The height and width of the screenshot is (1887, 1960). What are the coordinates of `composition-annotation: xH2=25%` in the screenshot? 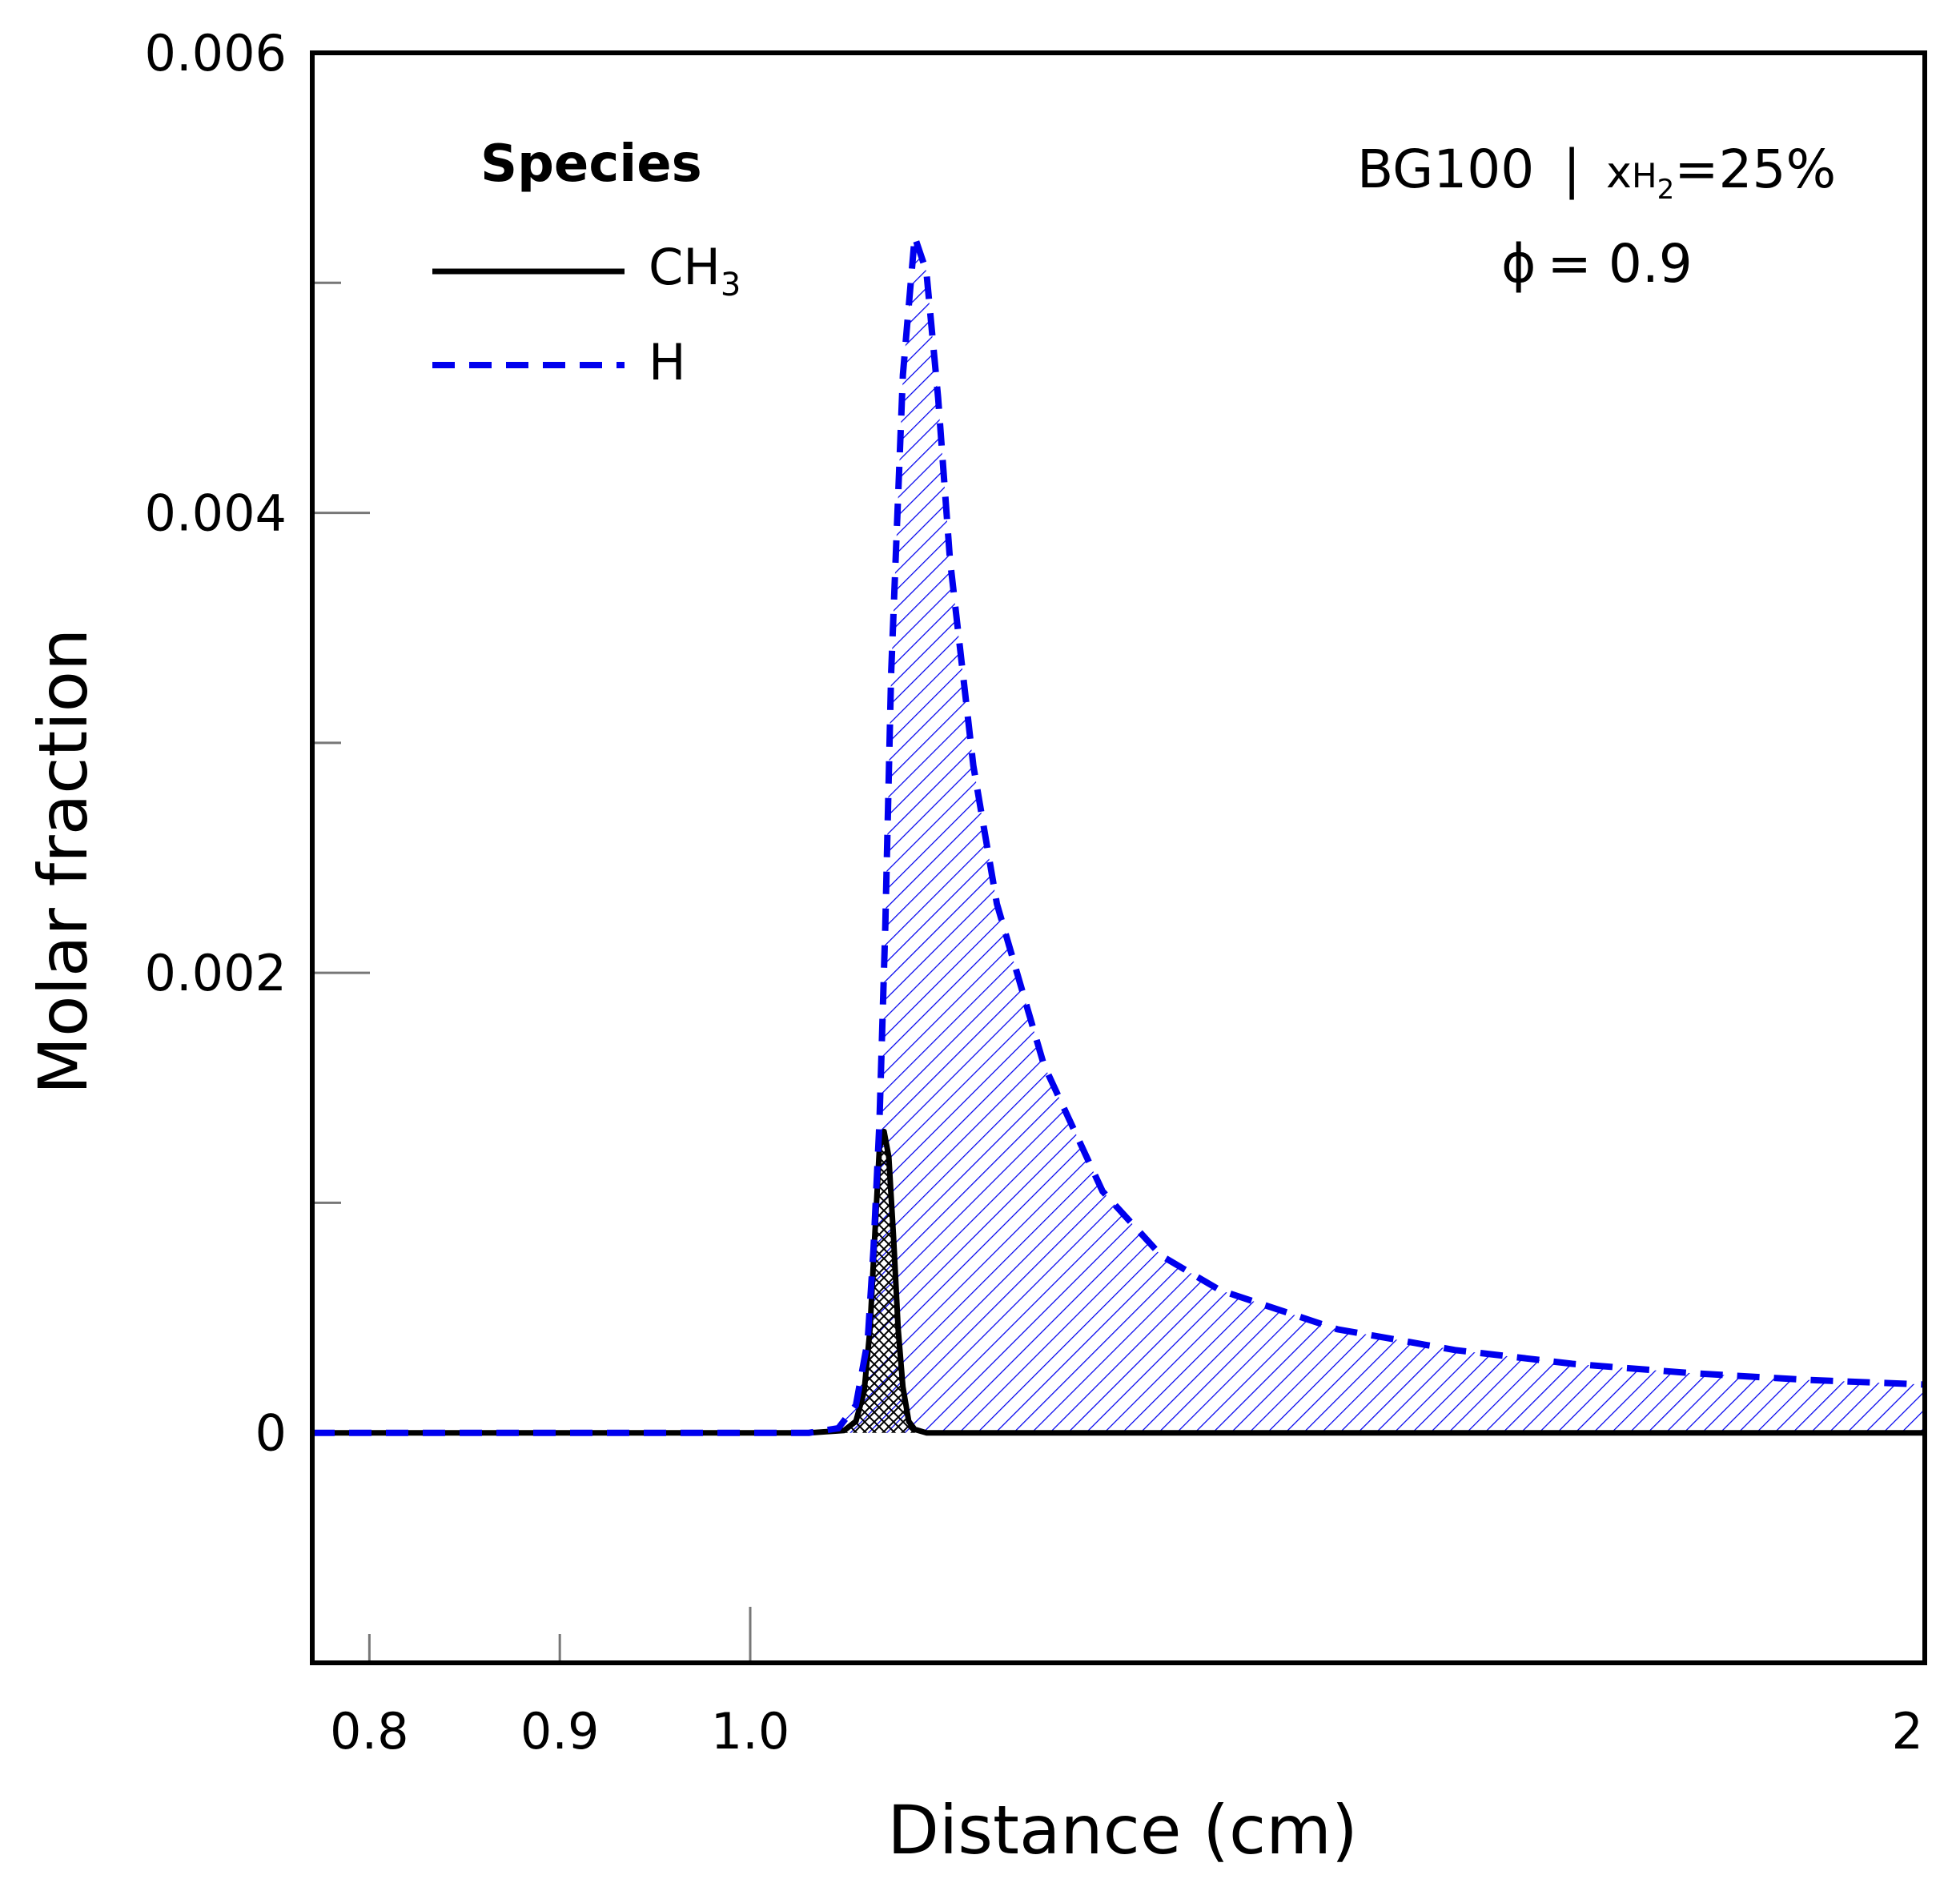 It's located at (1721, 173).